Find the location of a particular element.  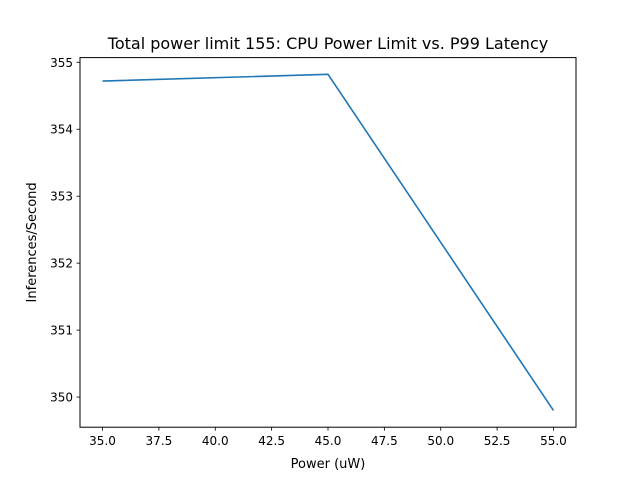

x-tick-label: 37.5 is located at coordinates (159, 441).